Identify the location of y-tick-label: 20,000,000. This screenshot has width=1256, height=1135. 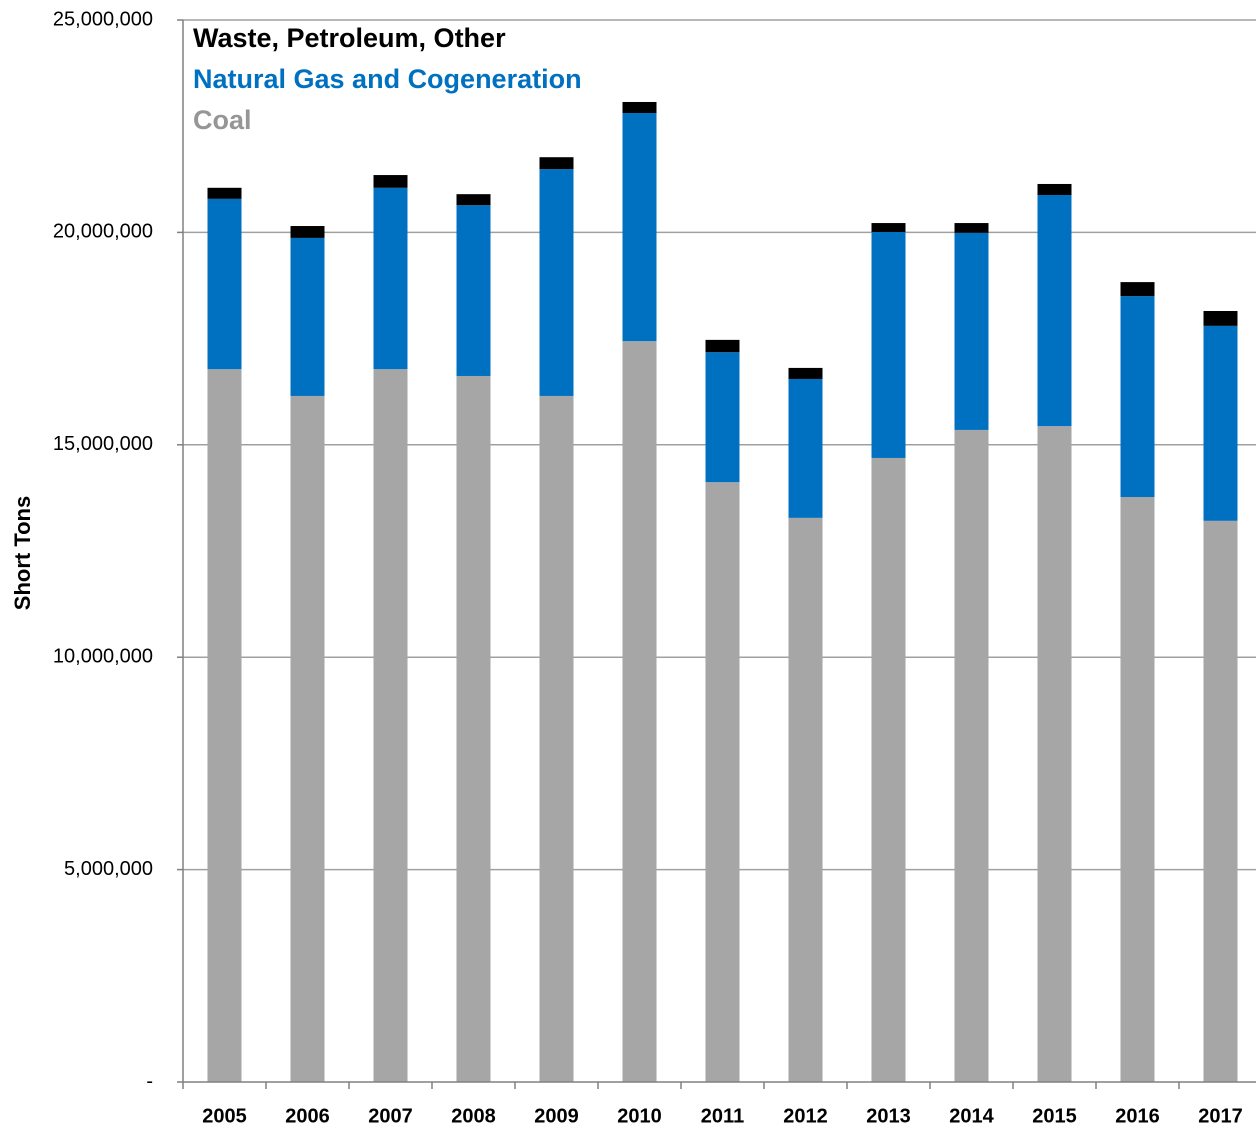
(103, 232).